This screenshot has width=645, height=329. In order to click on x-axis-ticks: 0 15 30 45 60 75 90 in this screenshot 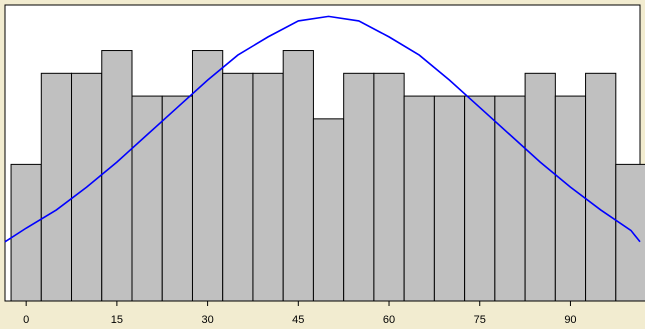, I will do `click(300, 313)`.